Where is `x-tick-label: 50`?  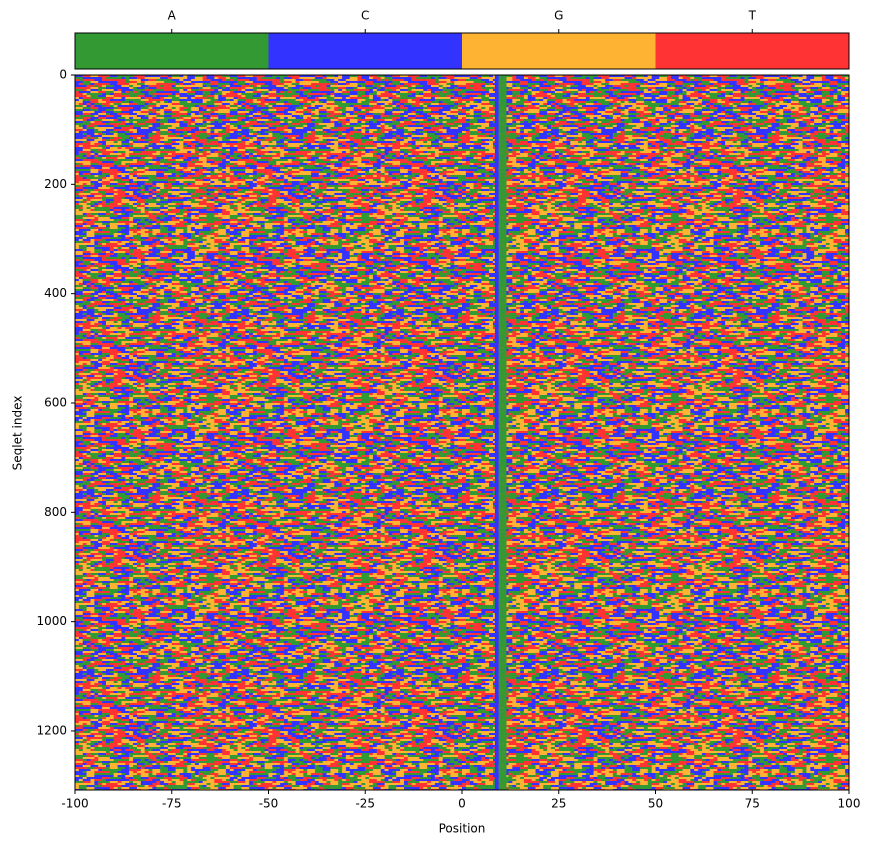
x-tick-label: 50 is located at coordinates (655, 804).